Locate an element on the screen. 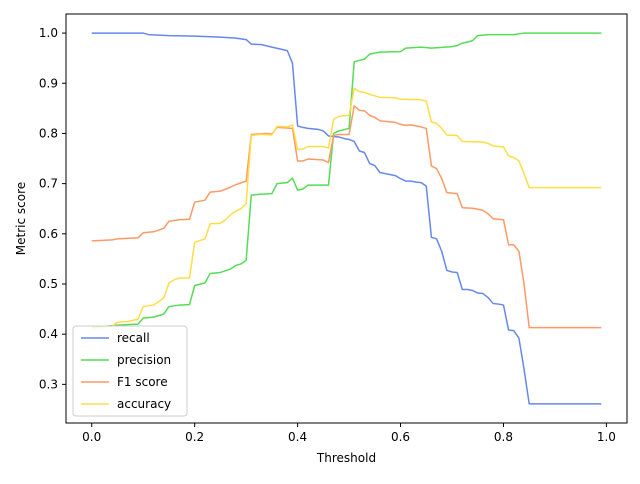 The image size is (640, 484). x-tick-label: 0.0 is located at coordinates (91, 437).